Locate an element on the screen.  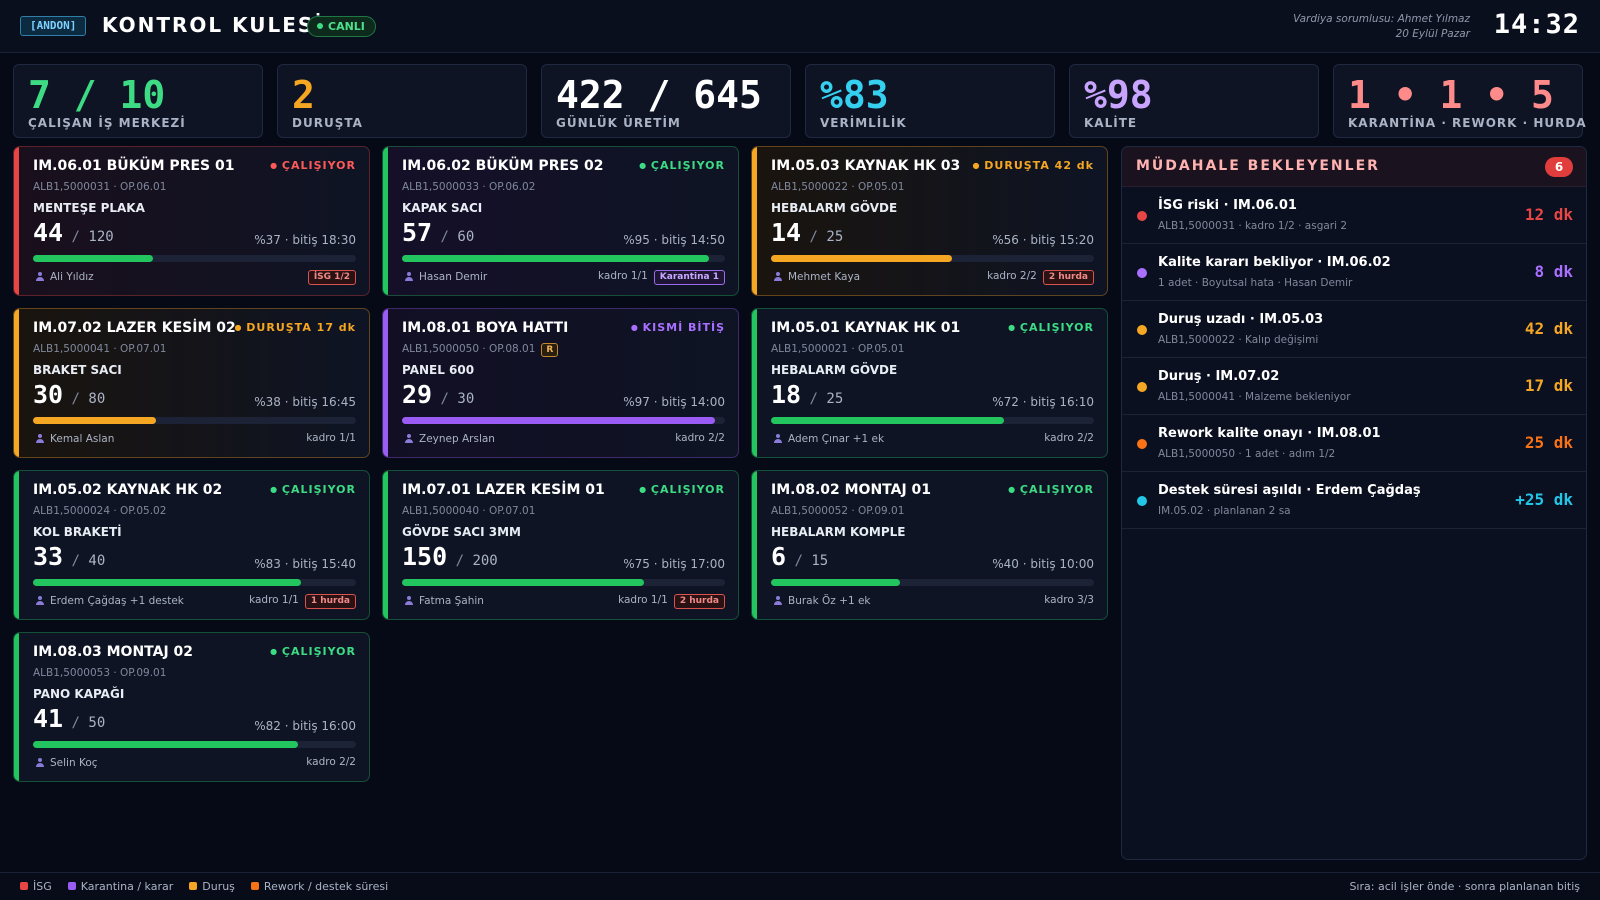
card-operator: Kemal Aslan is located at coordinates (75, 439).